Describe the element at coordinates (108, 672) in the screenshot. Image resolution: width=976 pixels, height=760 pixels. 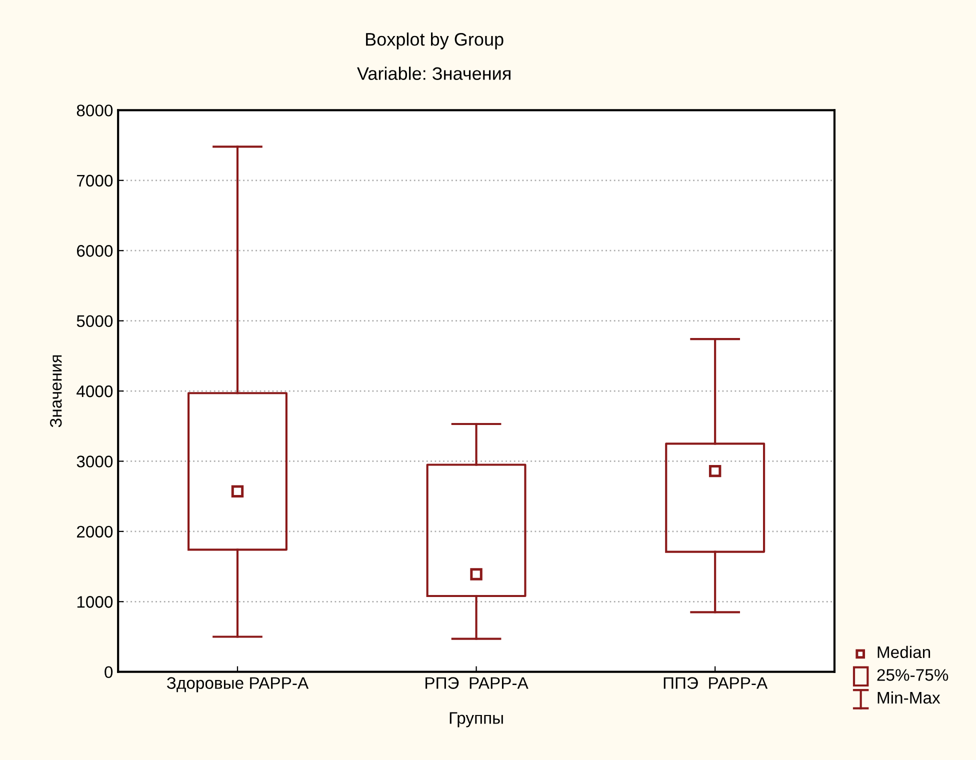
I see `y-tick-label: 0` at that location.